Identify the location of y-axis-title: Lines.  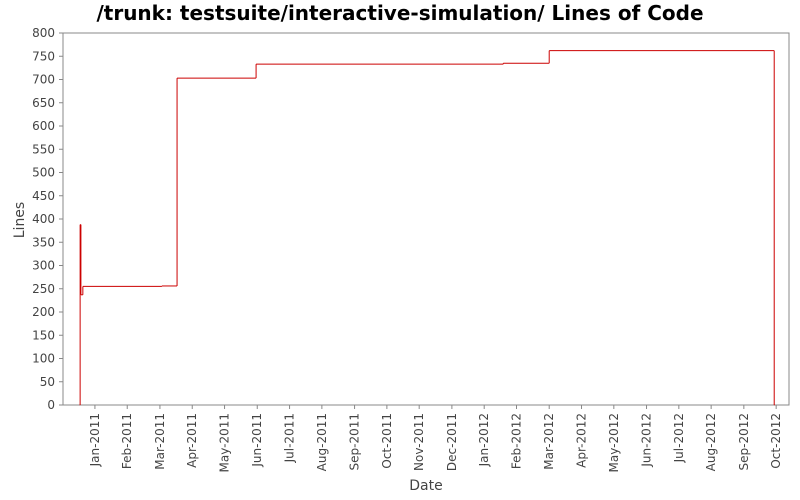
(20, 220).